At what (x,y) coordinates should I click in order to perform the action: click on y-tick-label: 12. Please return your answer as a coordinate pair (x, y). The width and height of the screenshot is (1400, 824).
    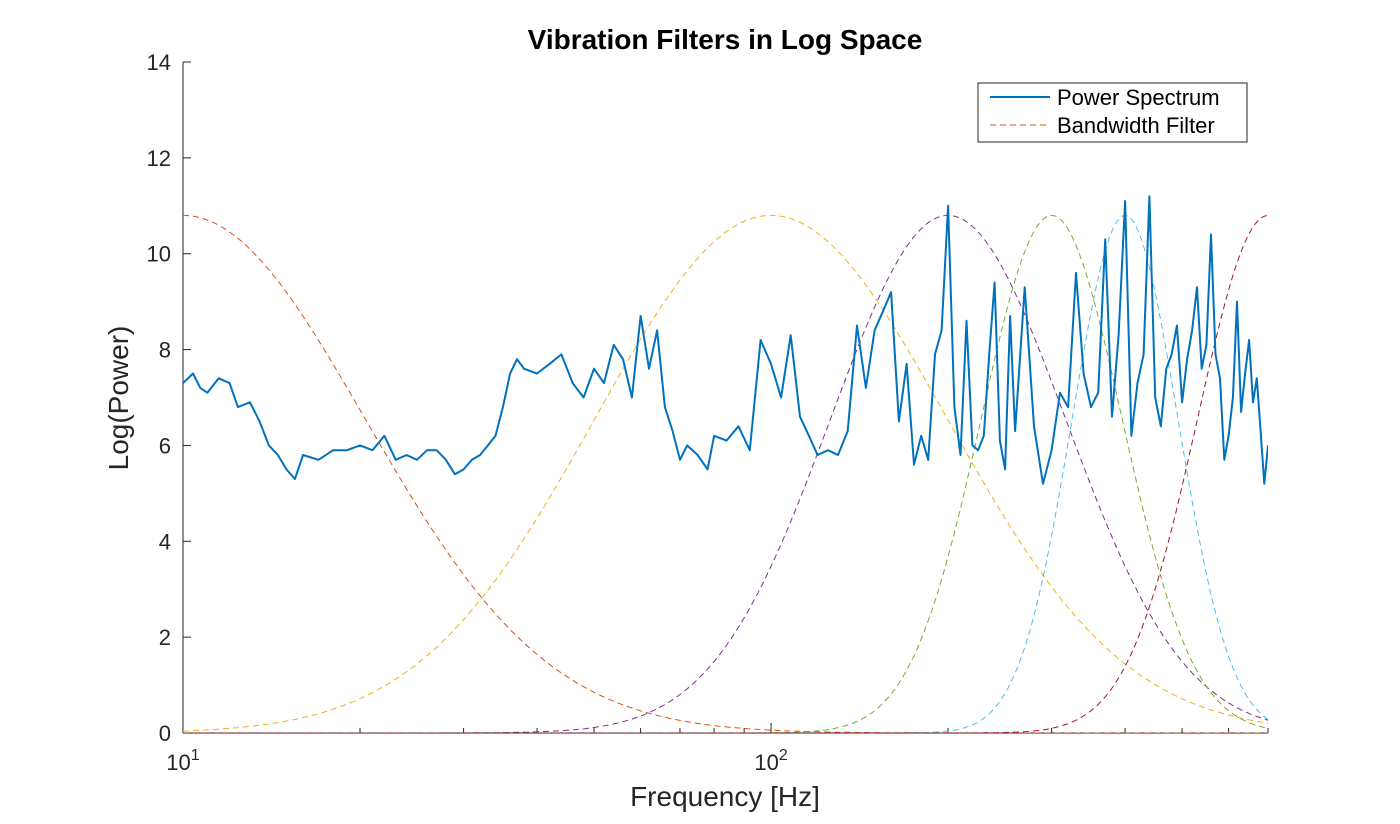
    Looking at the image, I should click on (159, 158).